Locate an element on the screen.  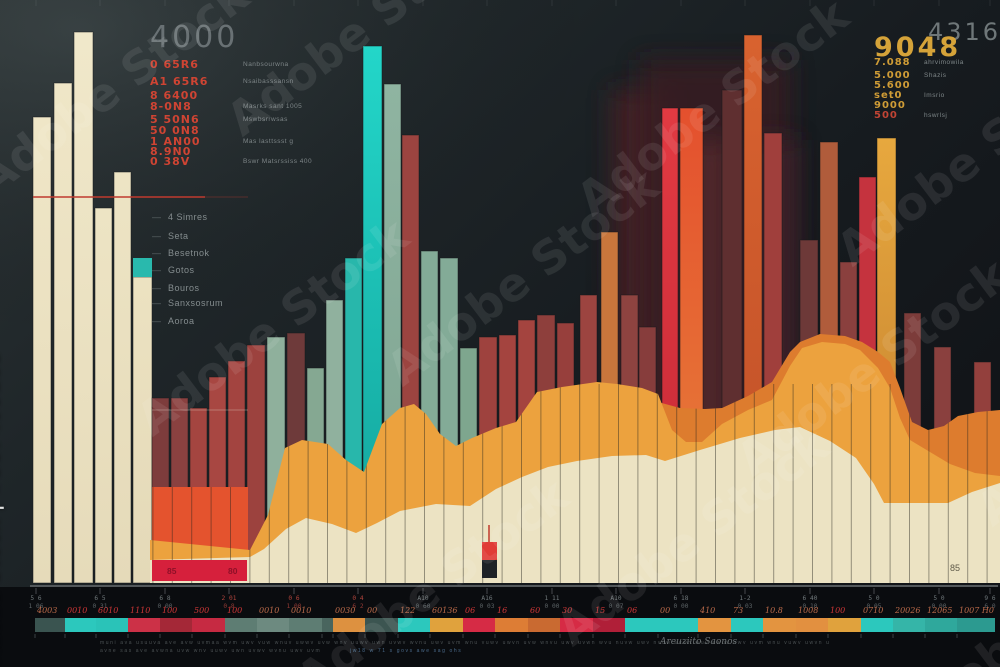
strip-segment-label: 10.8 is located at coordinates (774, 610).